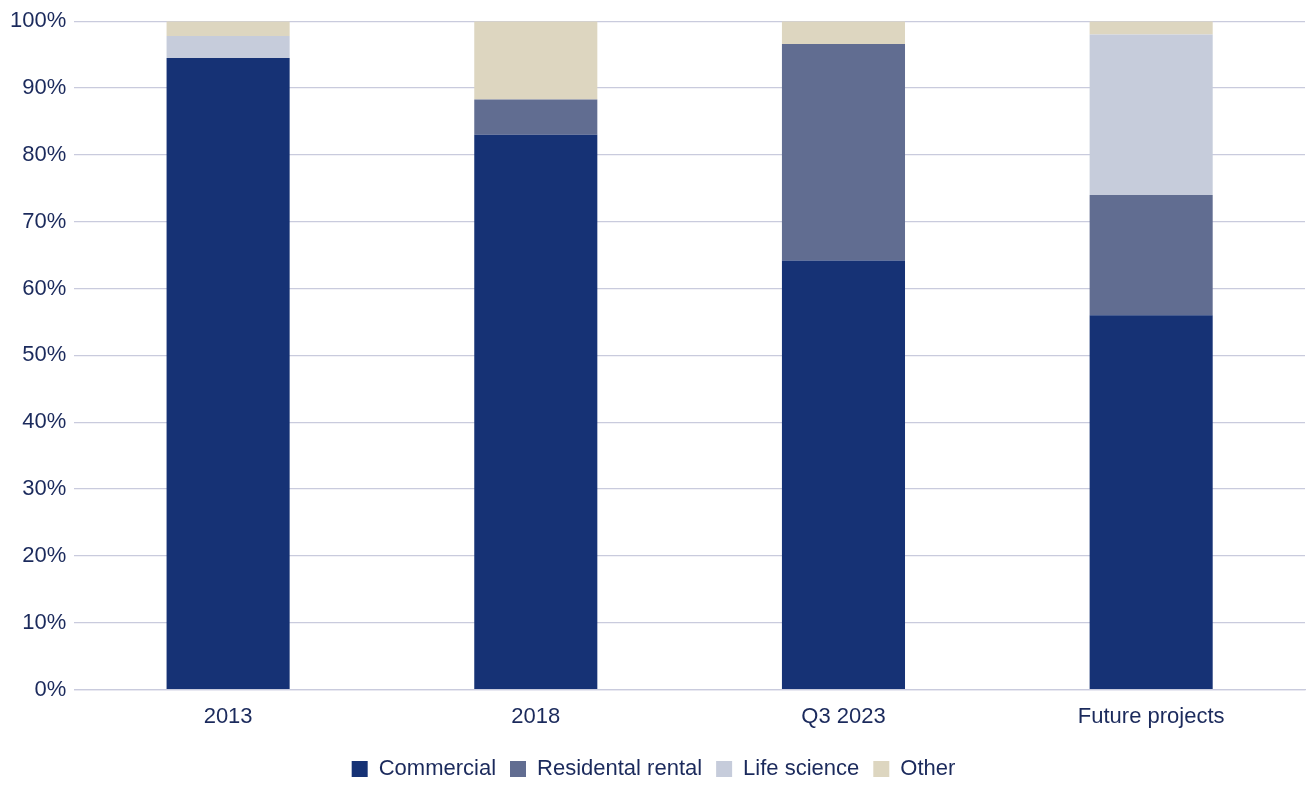  What do you see at coordinates (44, 153) in the screenshot?
I see `y-tick-label: 80%` at bounding box center [44, 153].